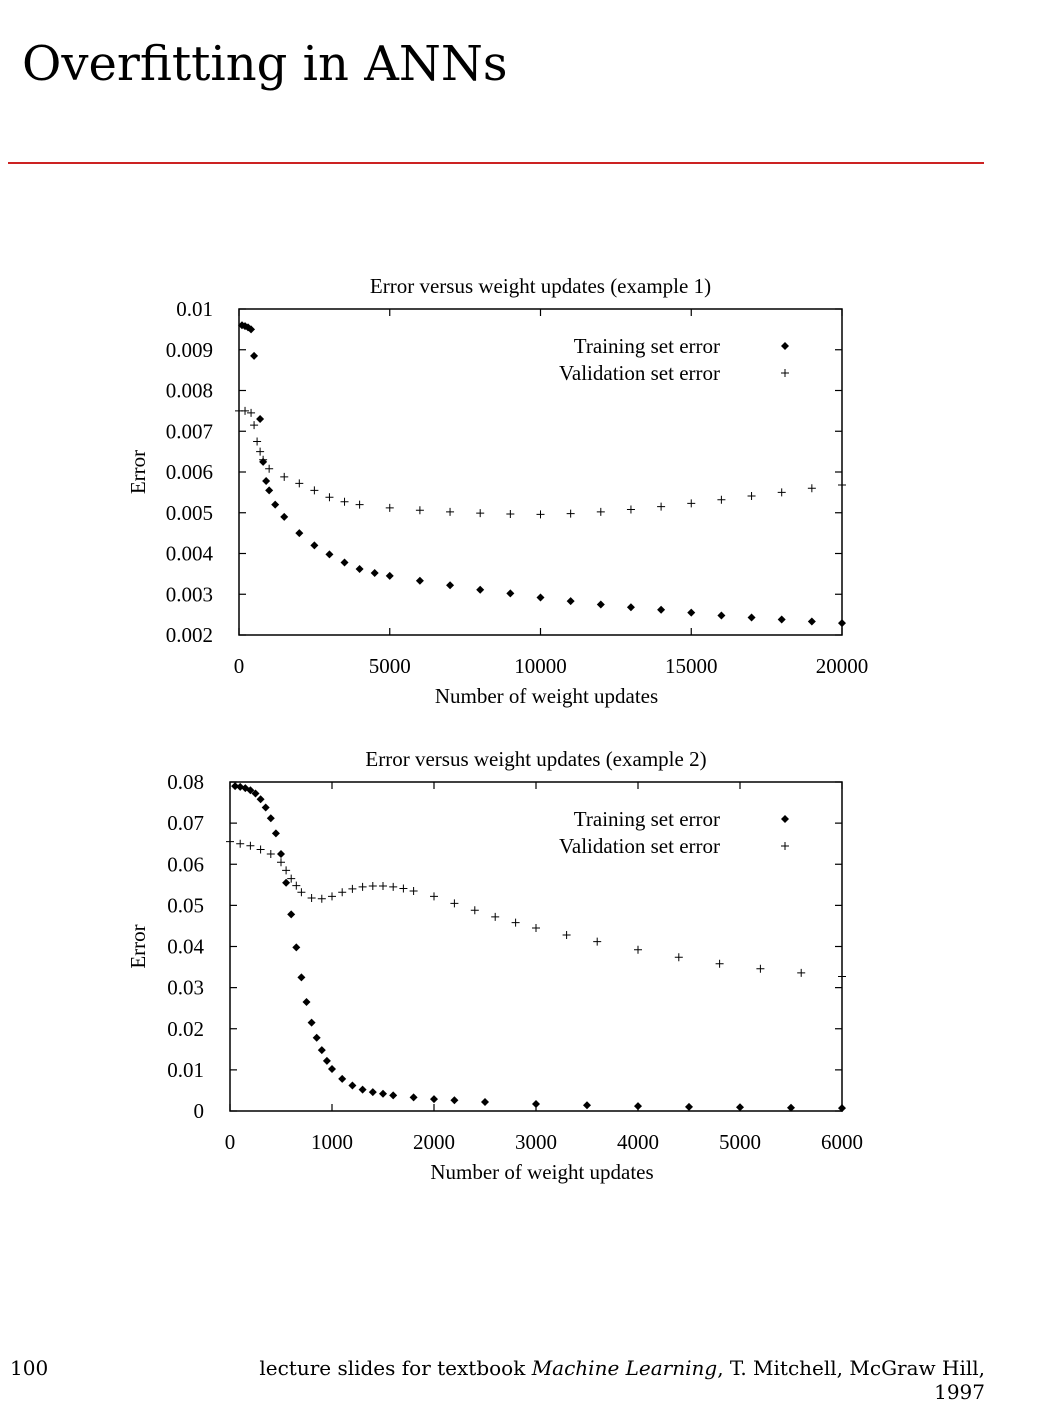 This screenshot has width=1037, height=1404. I want to click on footer-suffix: , T. Mitchell, McGraw Hill, 1997, so click(851, 1380).